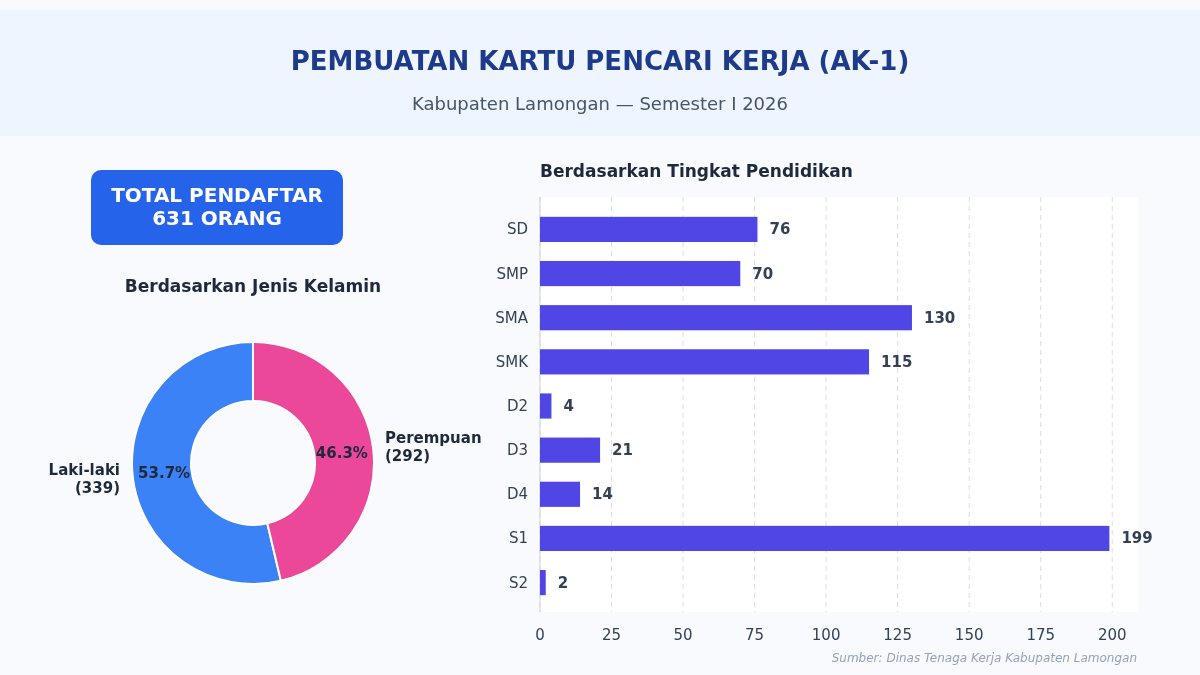 This screenshot has width=1200, height=675. What do you see at coordinates (755, 635) in the screenshot?
I see `x-tick-label: 75` at bounding box center [755, 635].